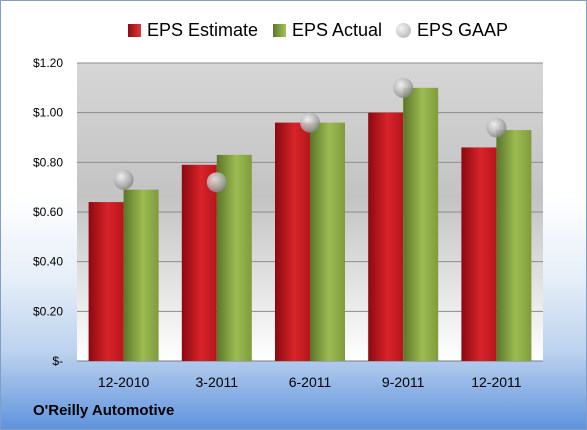 Image resolution: width=587 pixels, height=430 pixels. I want to click on legend-label-estimate: EPS Estimate, so click(203, 29).